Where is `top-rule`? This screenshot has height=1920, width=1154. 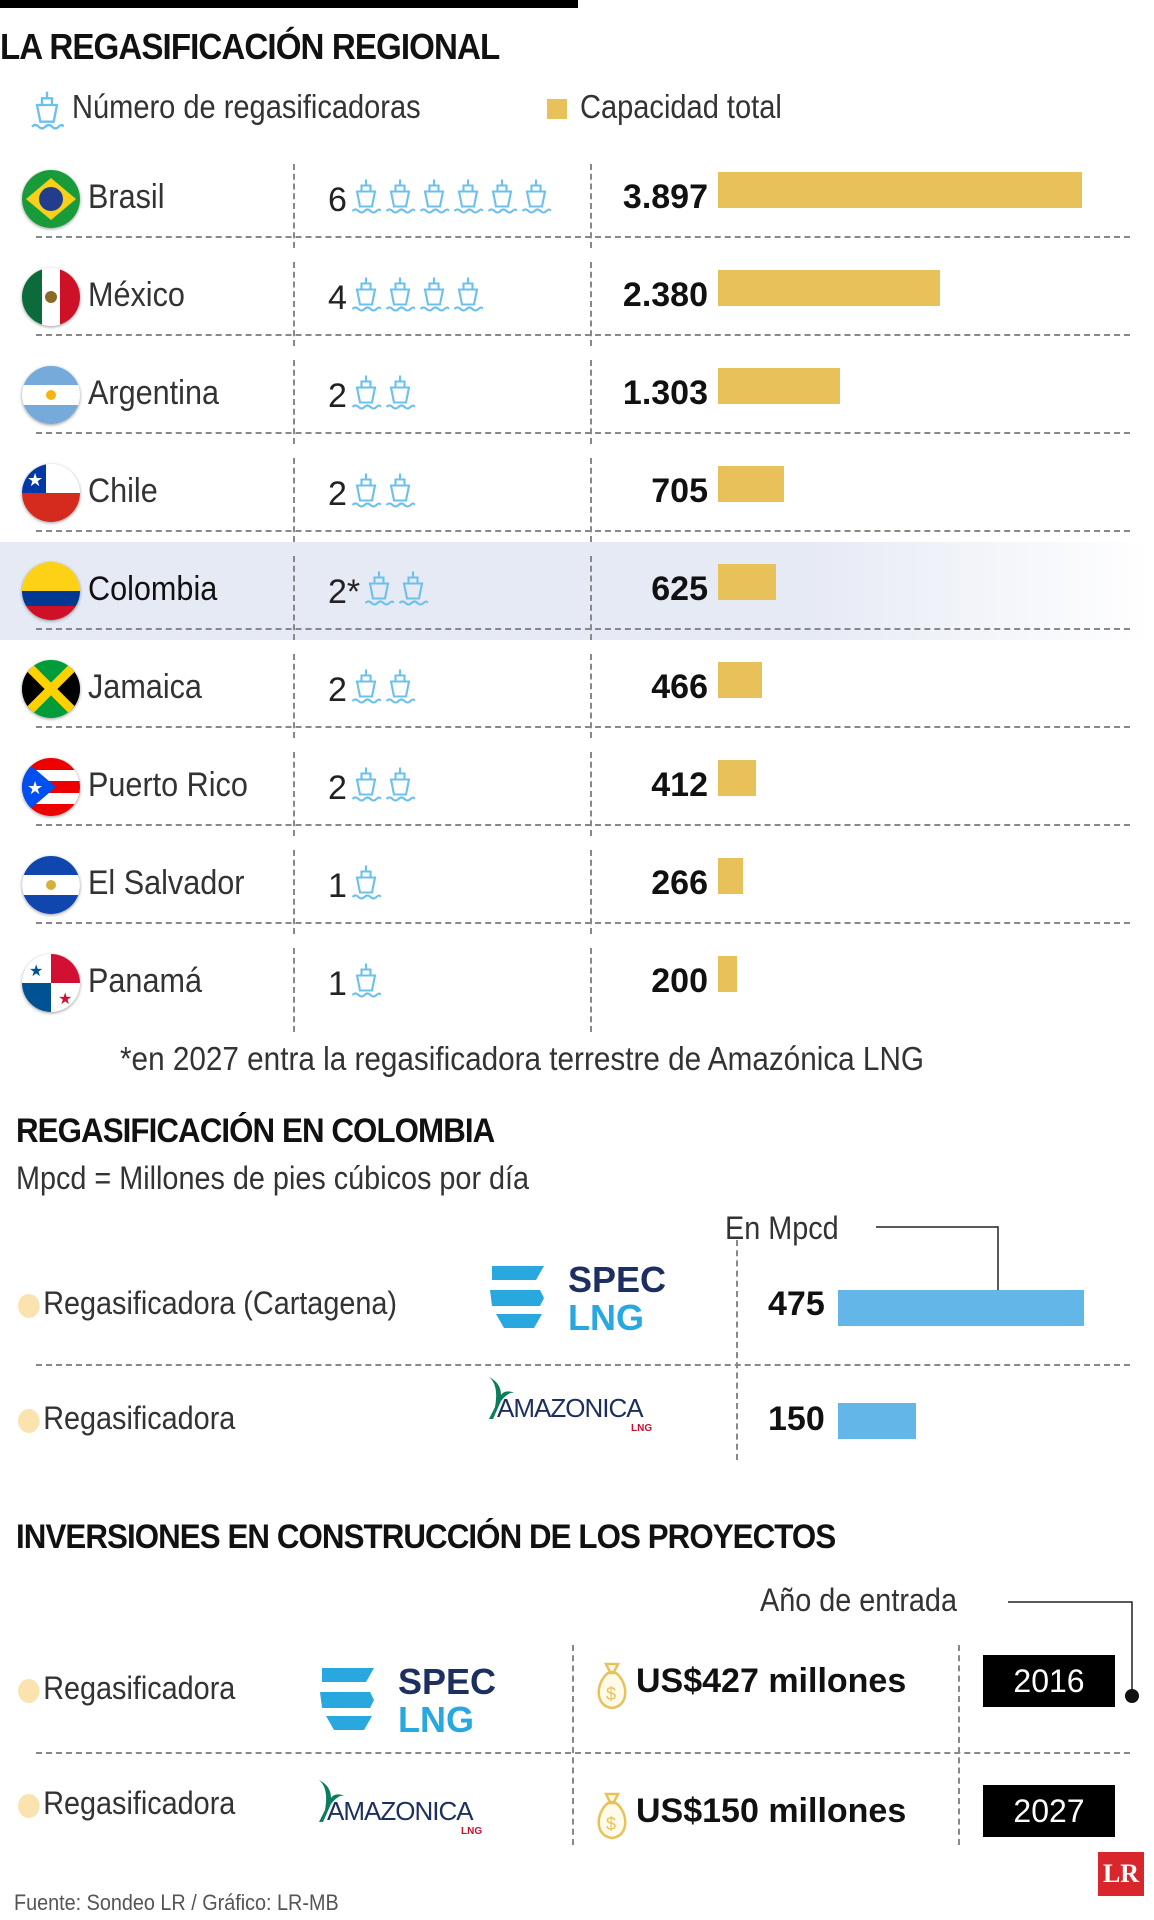 top-rule is located at coordinates (289, 4).